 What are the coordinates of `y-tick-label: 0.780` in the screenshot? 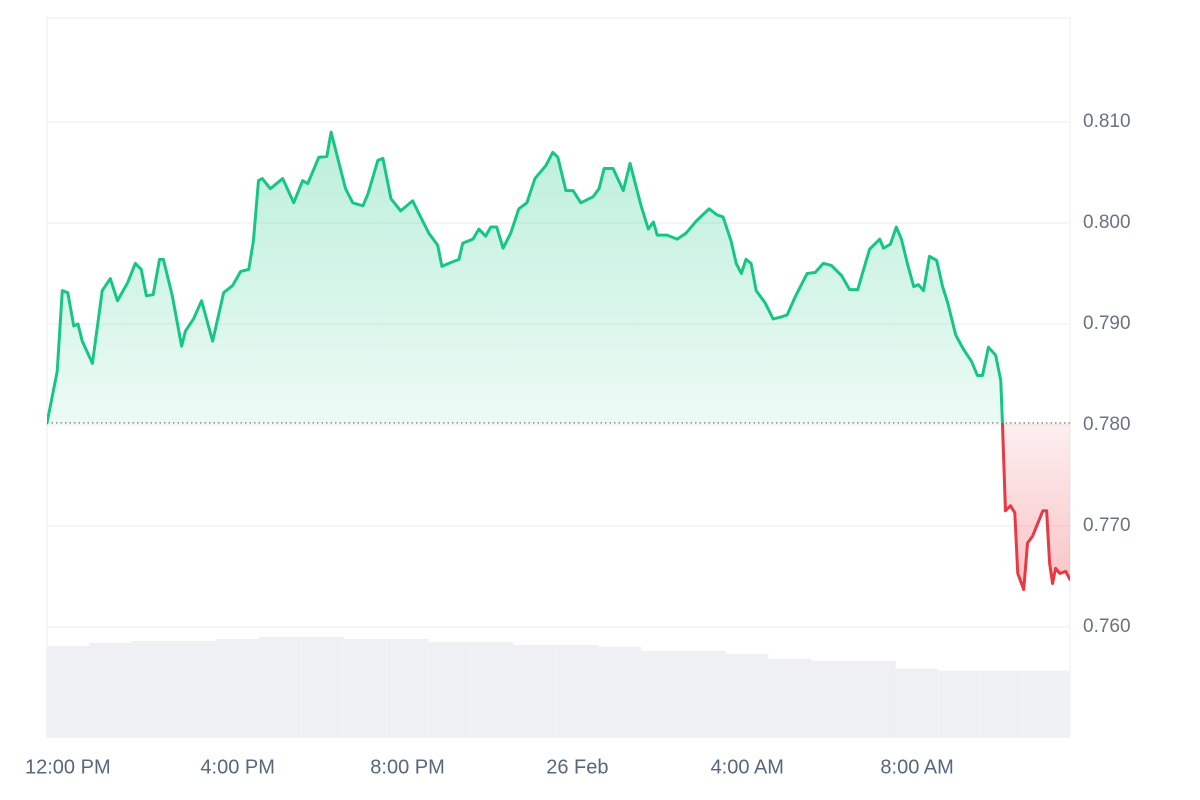 It's located at (1107, 424).